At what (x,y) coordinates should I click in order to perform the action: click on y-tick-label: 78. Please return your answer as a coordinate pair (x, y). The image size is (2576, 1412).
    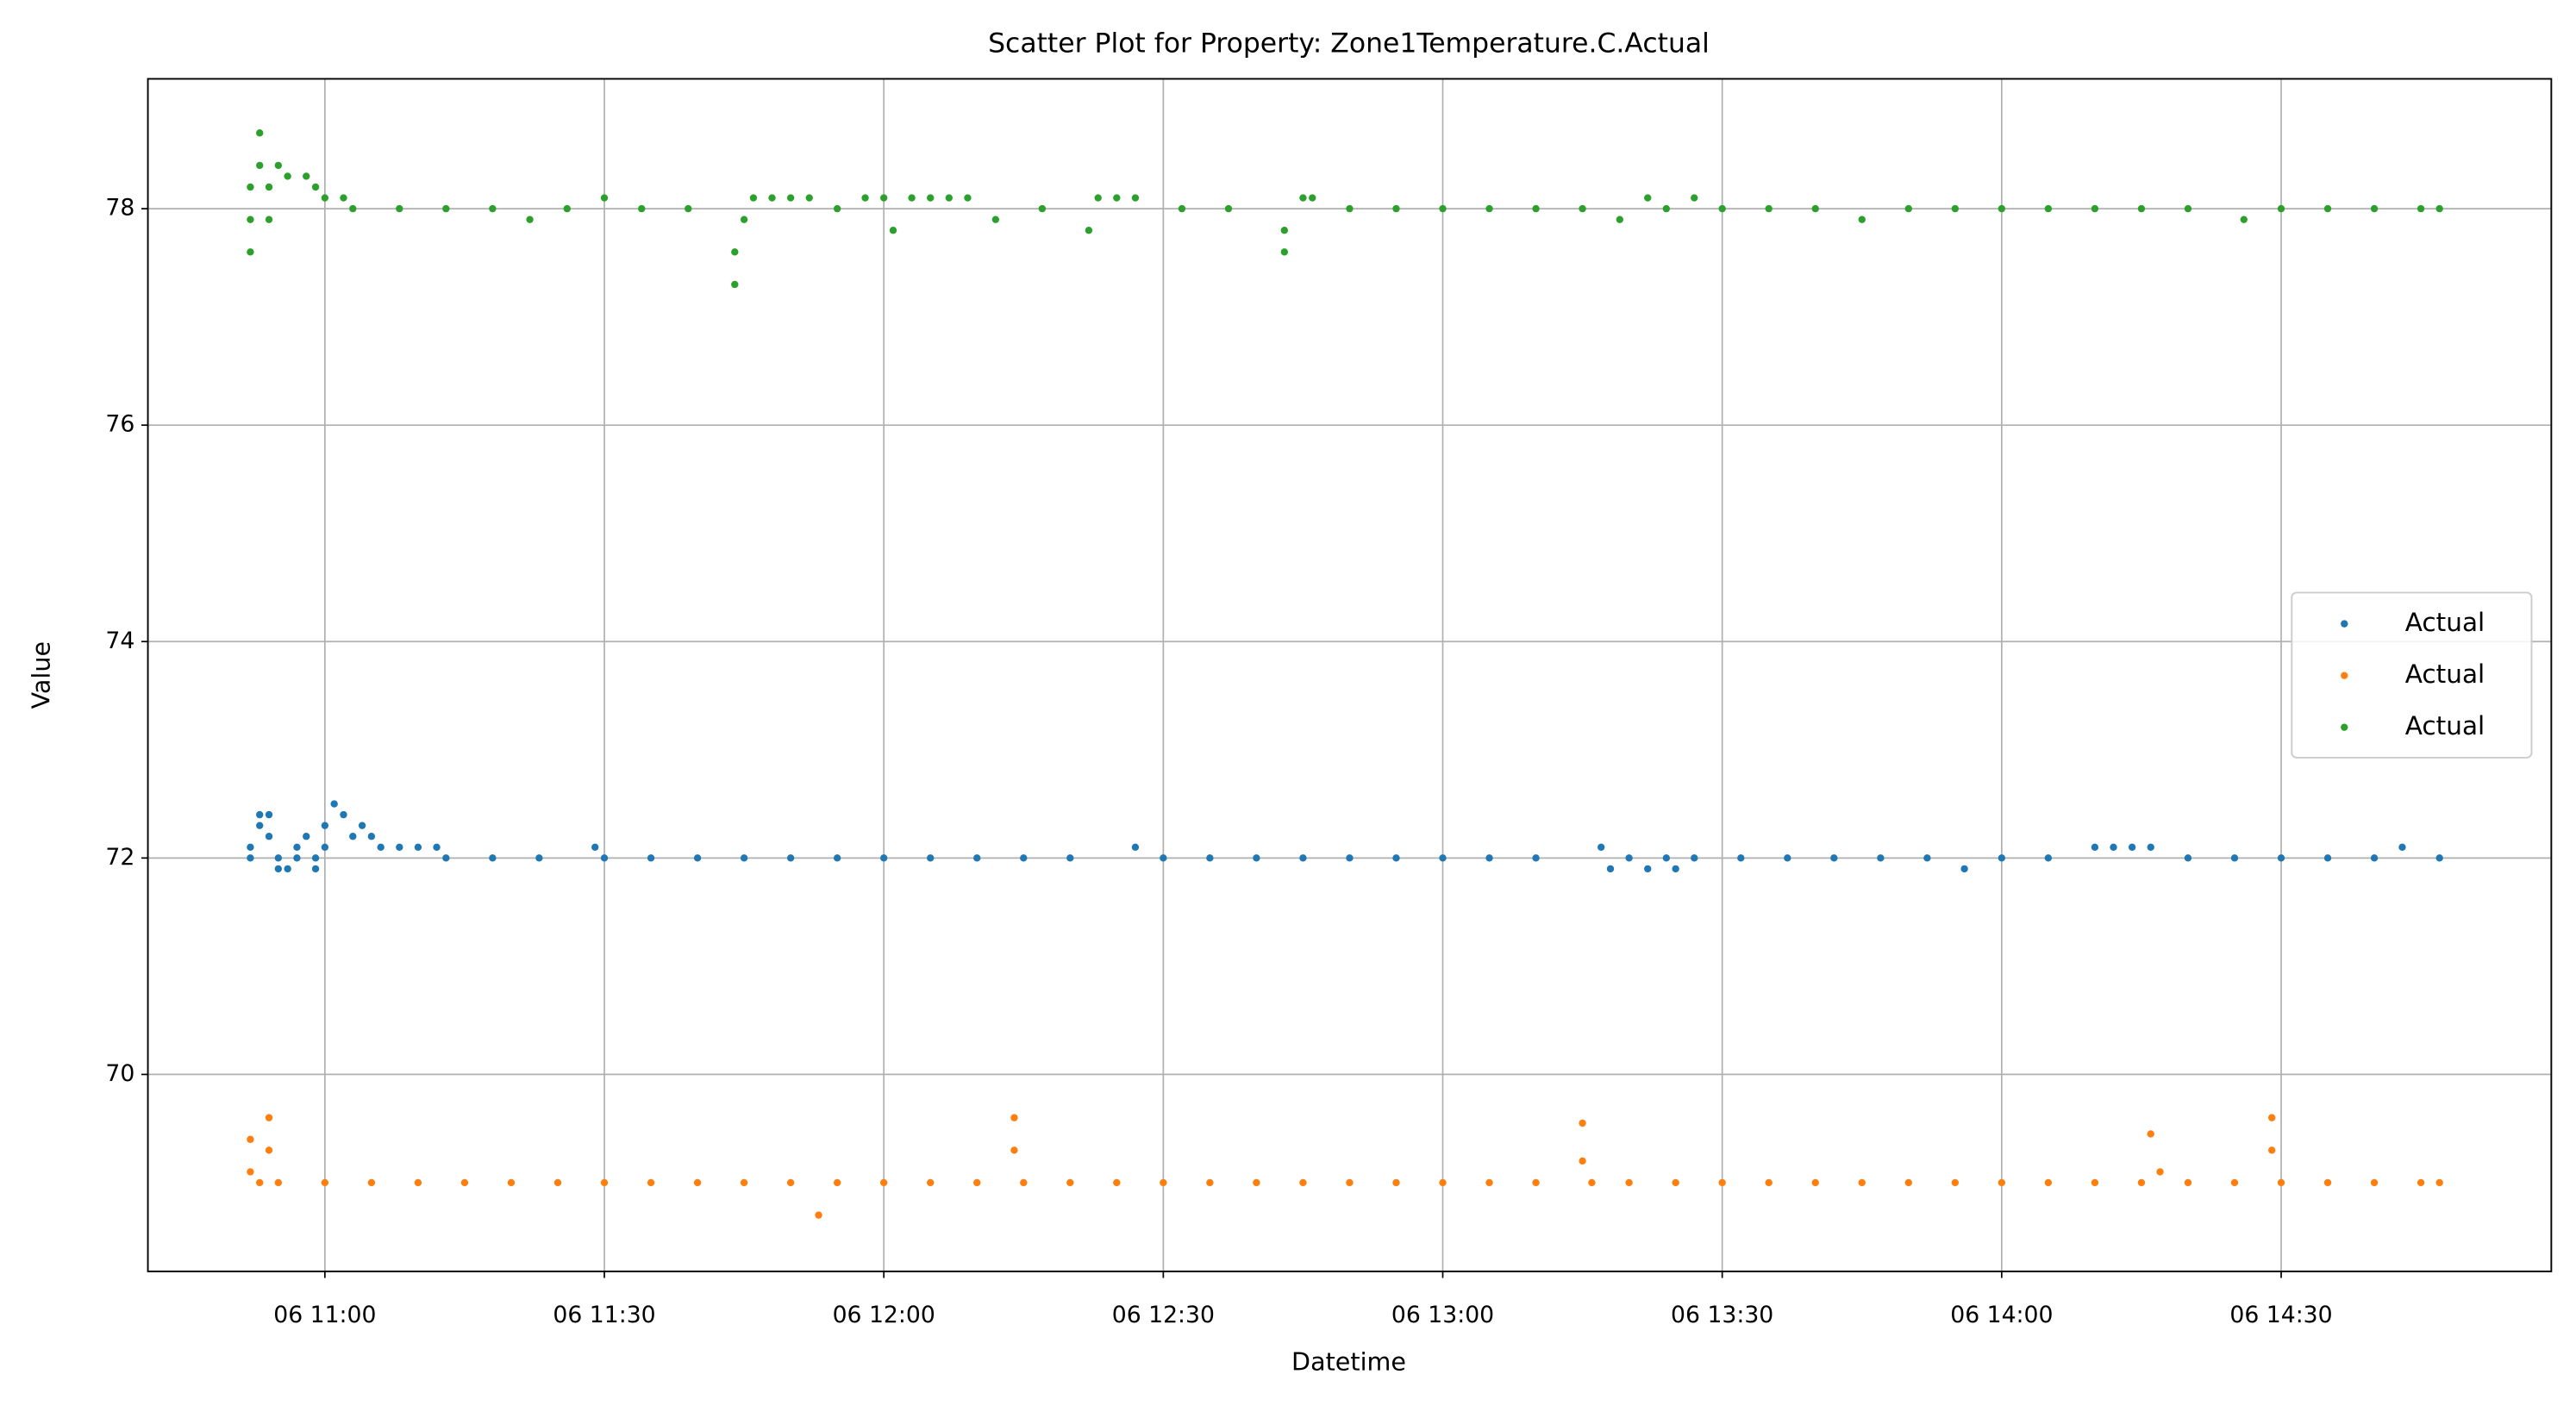
    Looking at the image, I should click on (120, 209).